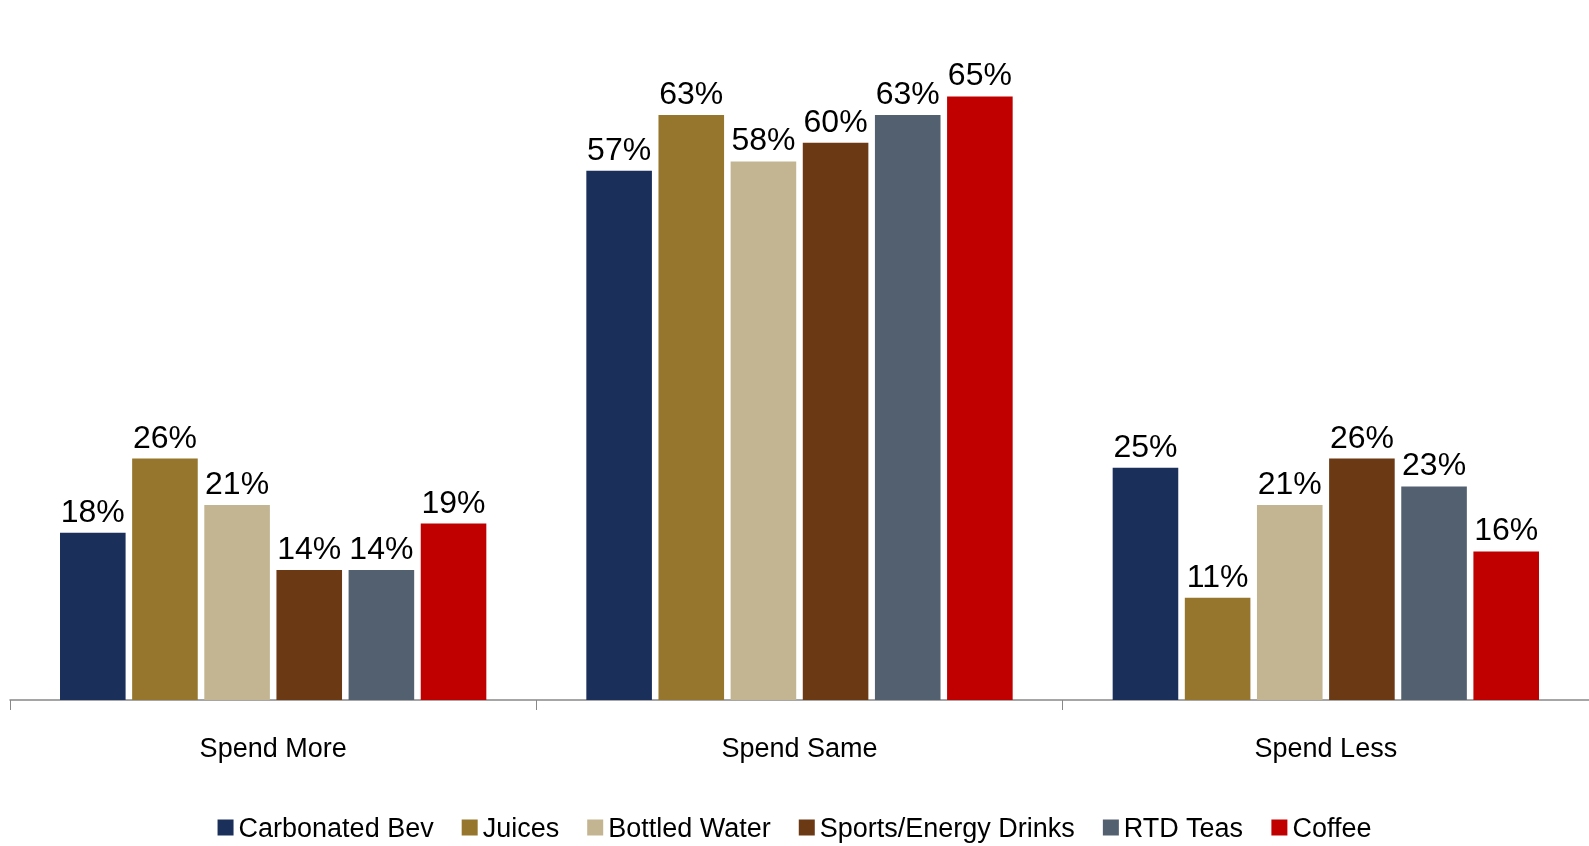 This screenshot has width=1589, height=846. Describe the element at coordinates (1326, 747) in the screenshot. I see `x-tick-label: Spend Less` at that location.